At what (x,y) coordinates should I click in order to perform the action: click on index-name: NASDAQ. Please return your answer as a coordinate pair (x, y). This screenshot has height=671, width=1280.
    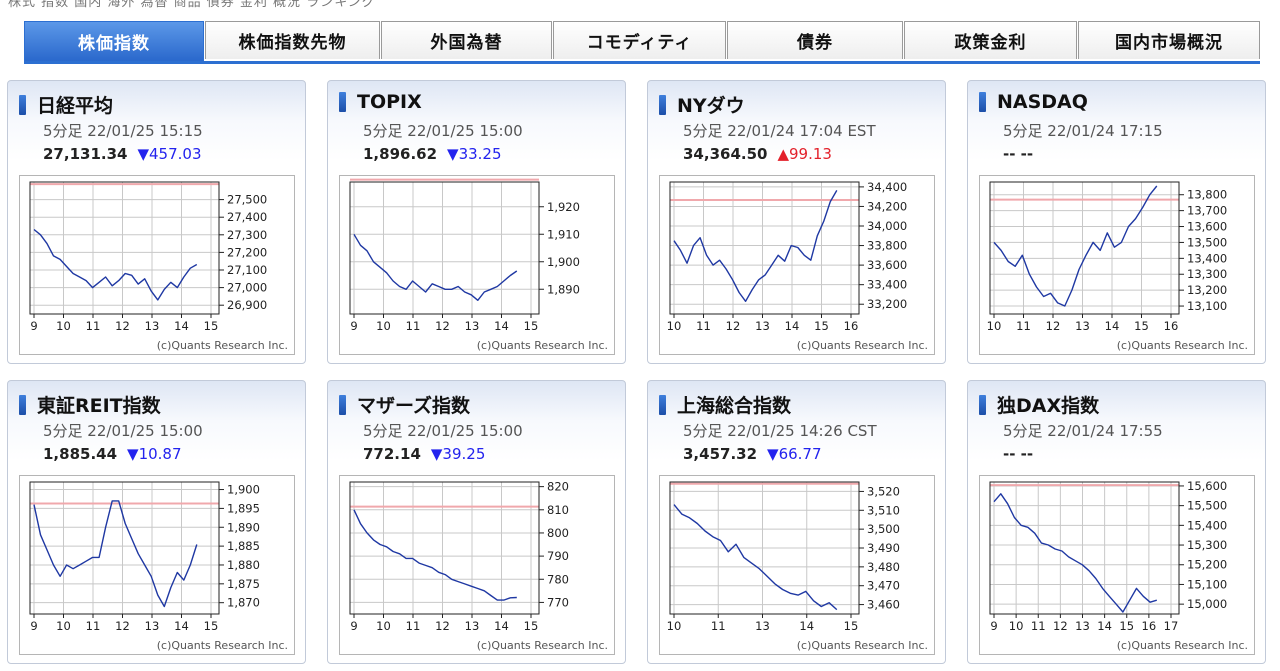
    Looking at the image, I should click on (1042, 102).